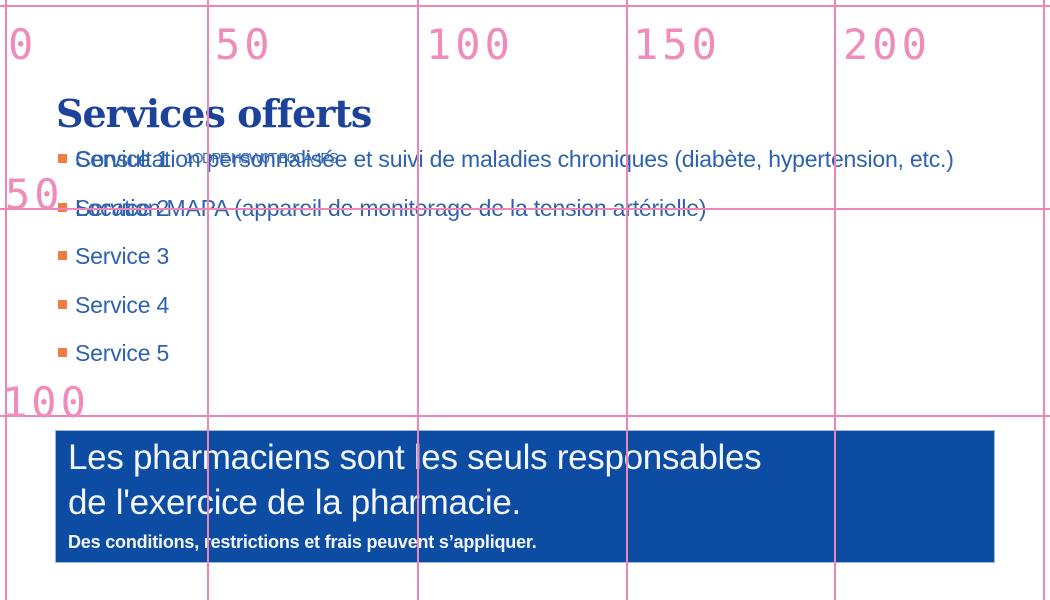 This screenshot has width=1050, height=600. Describe the element at coordinates (122, 159) in the screenshot. I see `service-placeholder-label: Service 1` at that location.